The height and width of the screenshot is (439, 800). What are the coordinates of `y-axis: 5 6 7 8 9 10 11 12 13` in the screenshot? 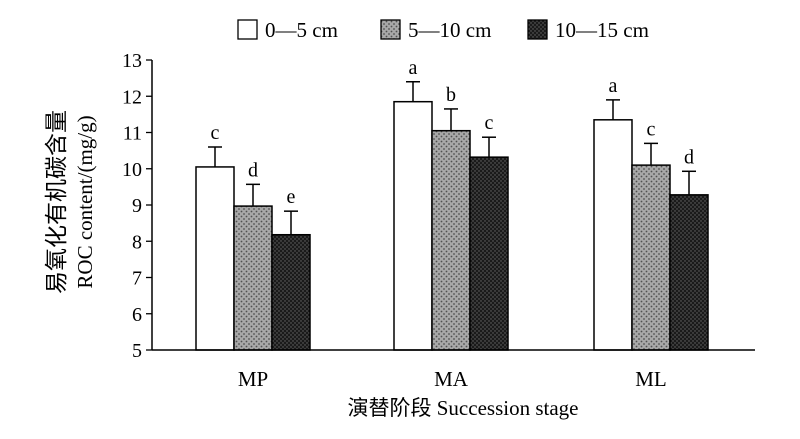 It's located at (137, 206).